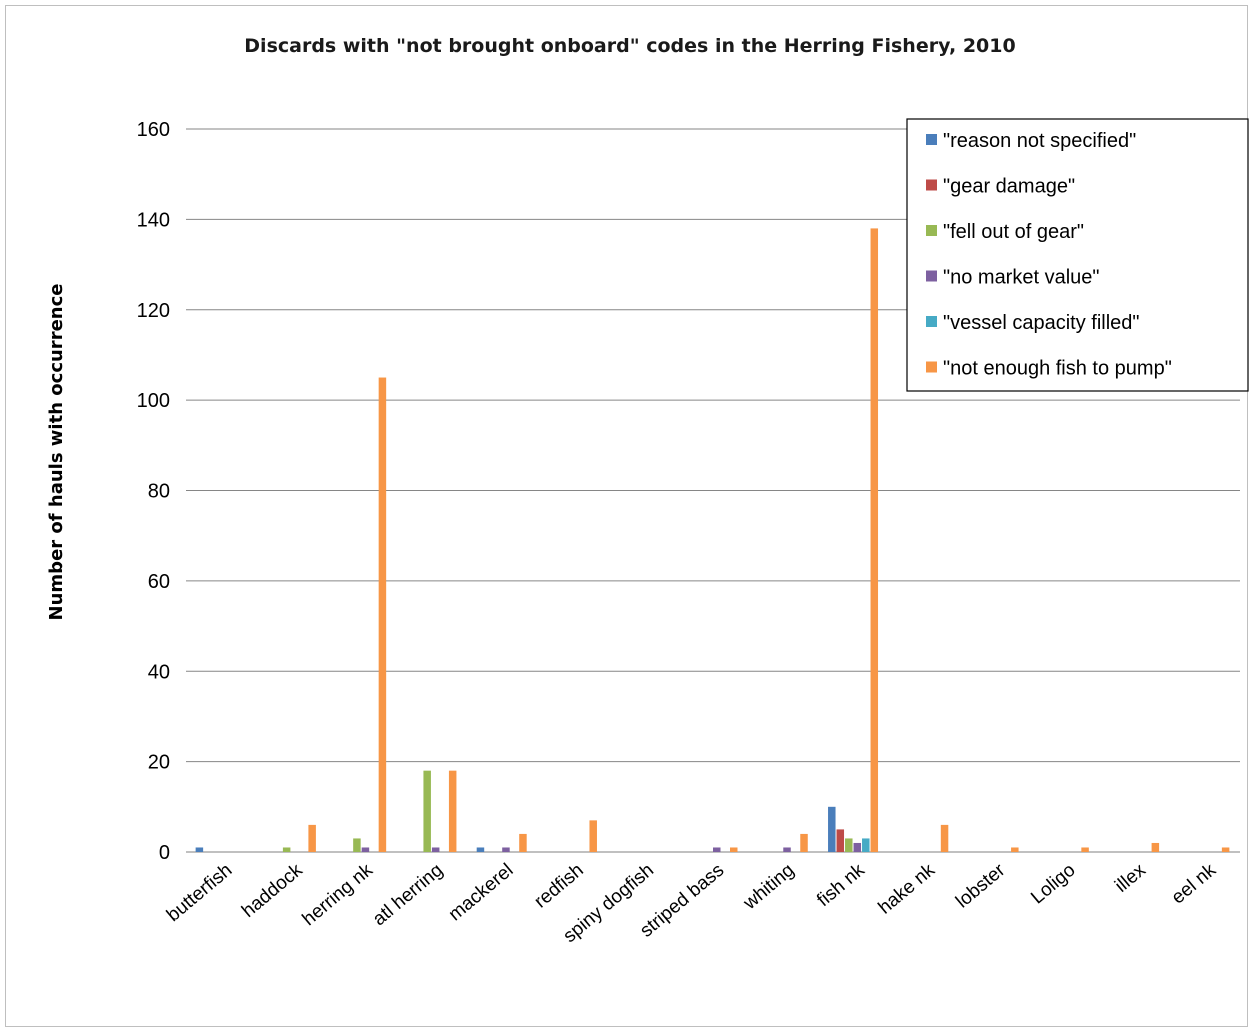  What do you see at coordinates (1057, 369) in the screenshot?
I see `legend-entry: "not enough fish to pump"` at bounding box center [1057, 369].